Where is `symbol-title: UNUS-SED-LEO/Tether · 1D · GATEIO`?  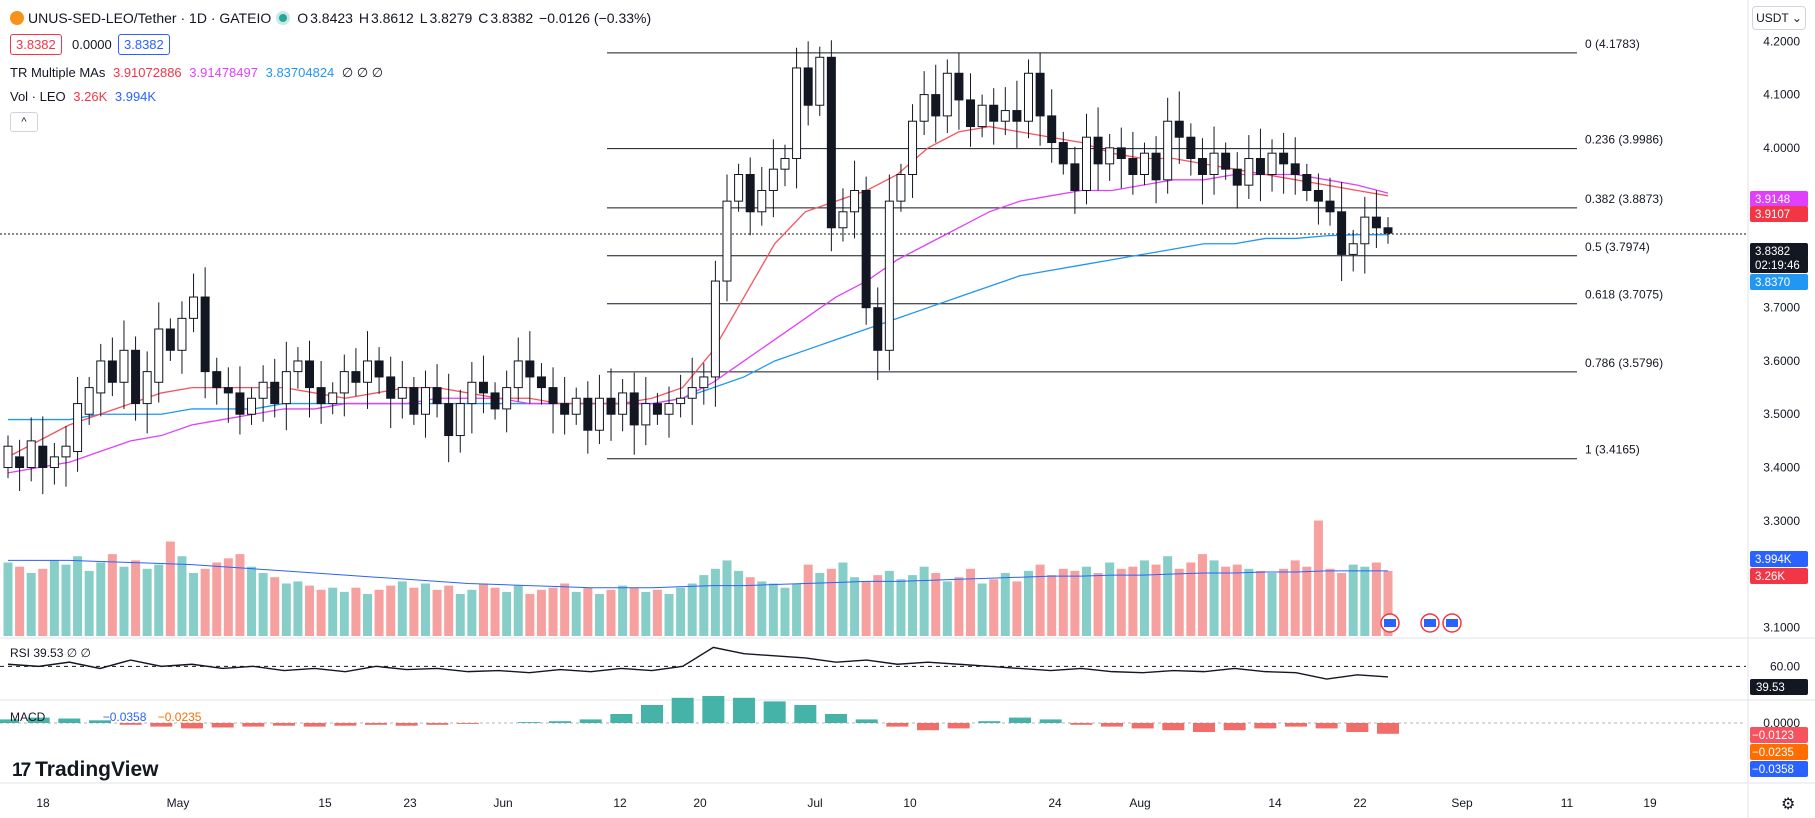 symbol-title: UNUS-SED-LEO/Tether · 1D · GATEIO is located at coordinates (150, 18).